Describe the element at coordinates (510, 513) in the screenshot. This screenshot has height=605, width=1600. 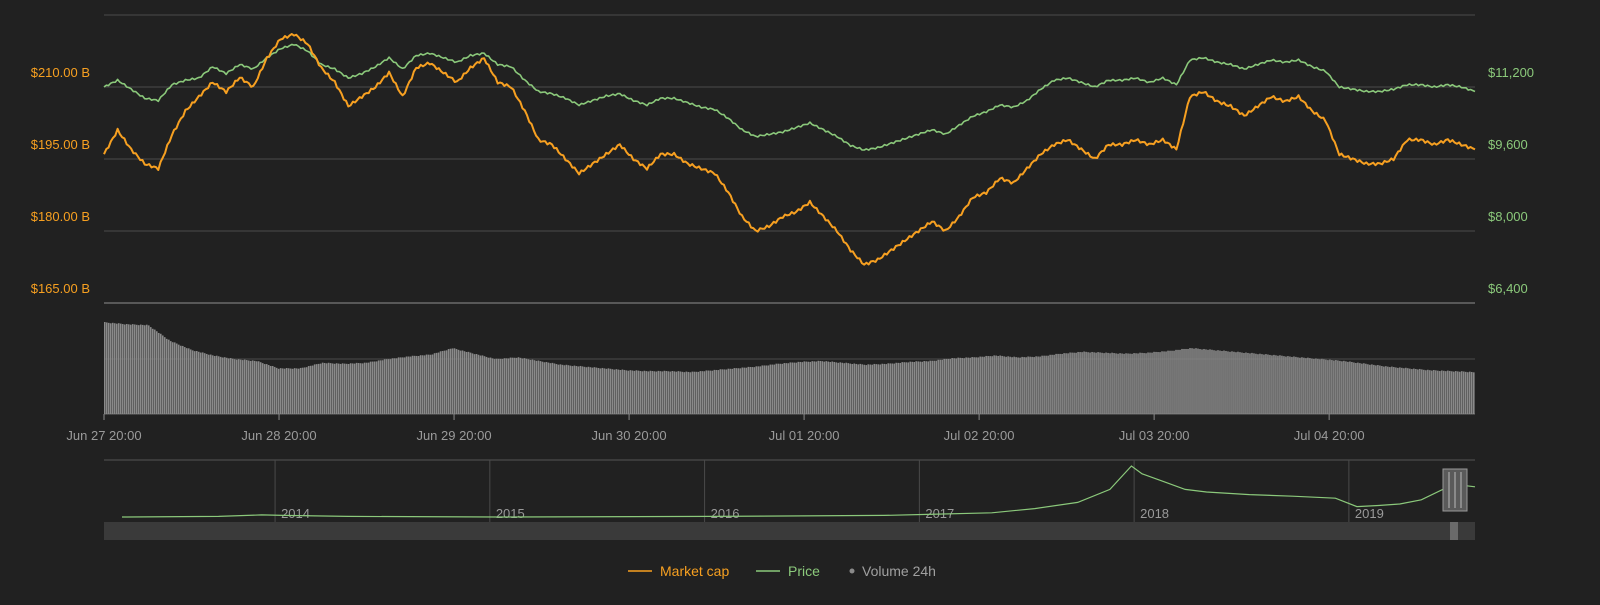
I see `navigator-tick-2015: 2015` at that location.